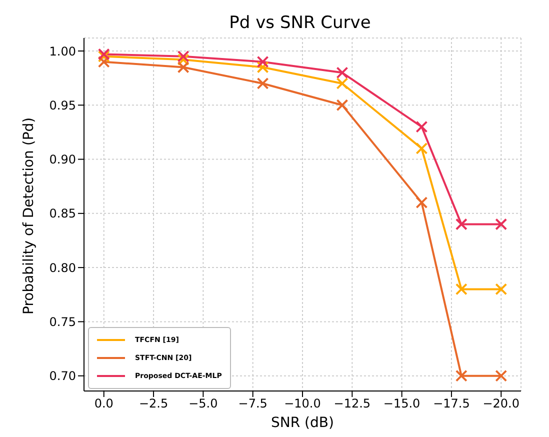 Image resolution: width=549 pixels, height=437 pixels. I want to click on x-tick-label: −5.0, so click(203, 403).